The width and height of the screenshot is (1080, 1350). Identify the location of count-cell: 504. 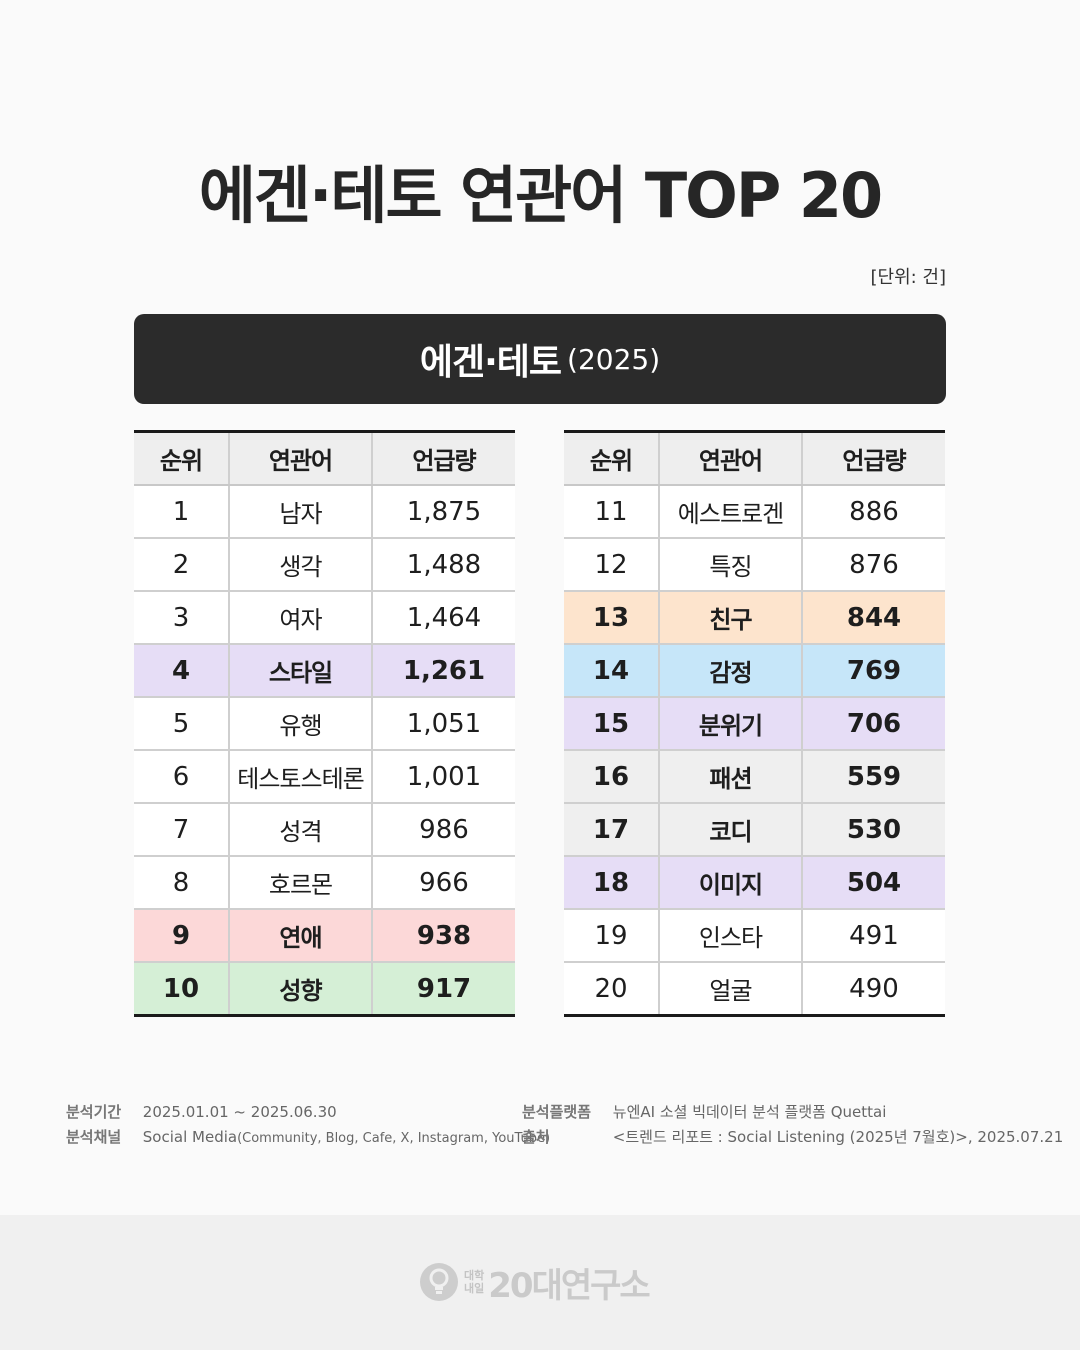
(873, 883).